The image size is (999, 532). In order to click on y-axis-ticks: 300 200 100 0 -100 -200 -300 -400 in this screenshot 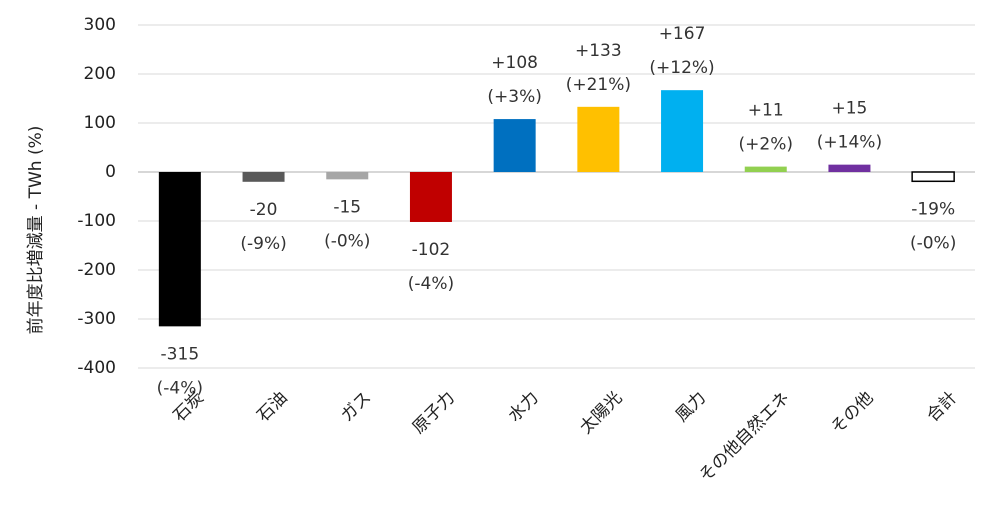, I will do `click(96, 196)`.